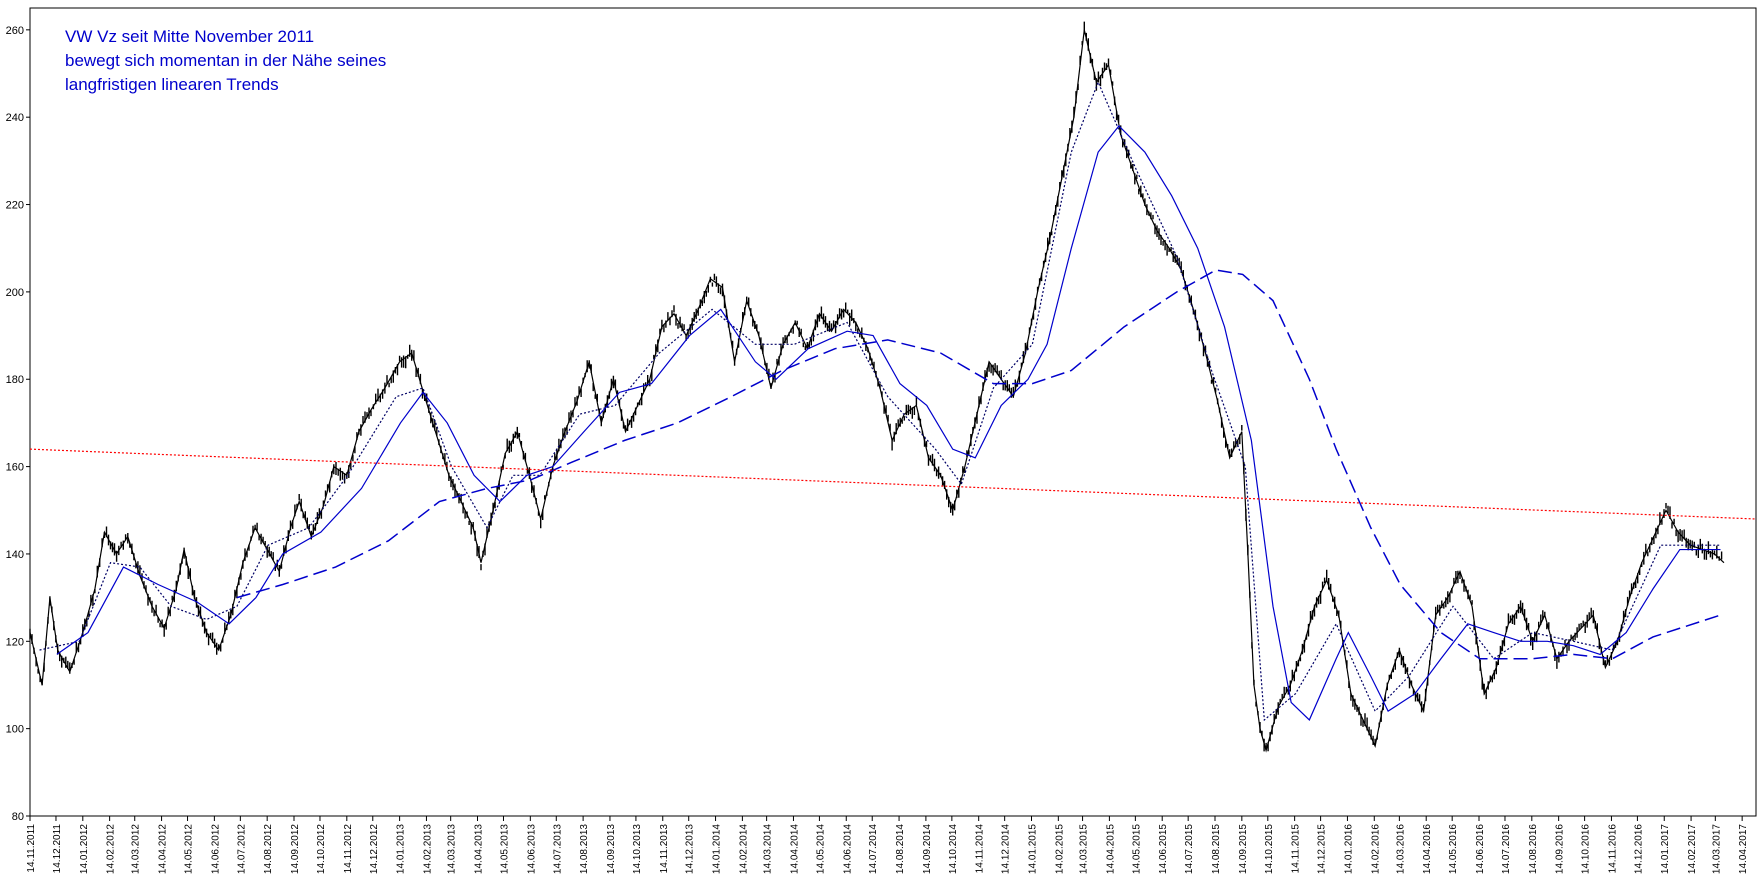  What do you see at coordinates (15, 642) in the screenshot?
I see `y-tick-label: 120` at bounding box center [15, 642].